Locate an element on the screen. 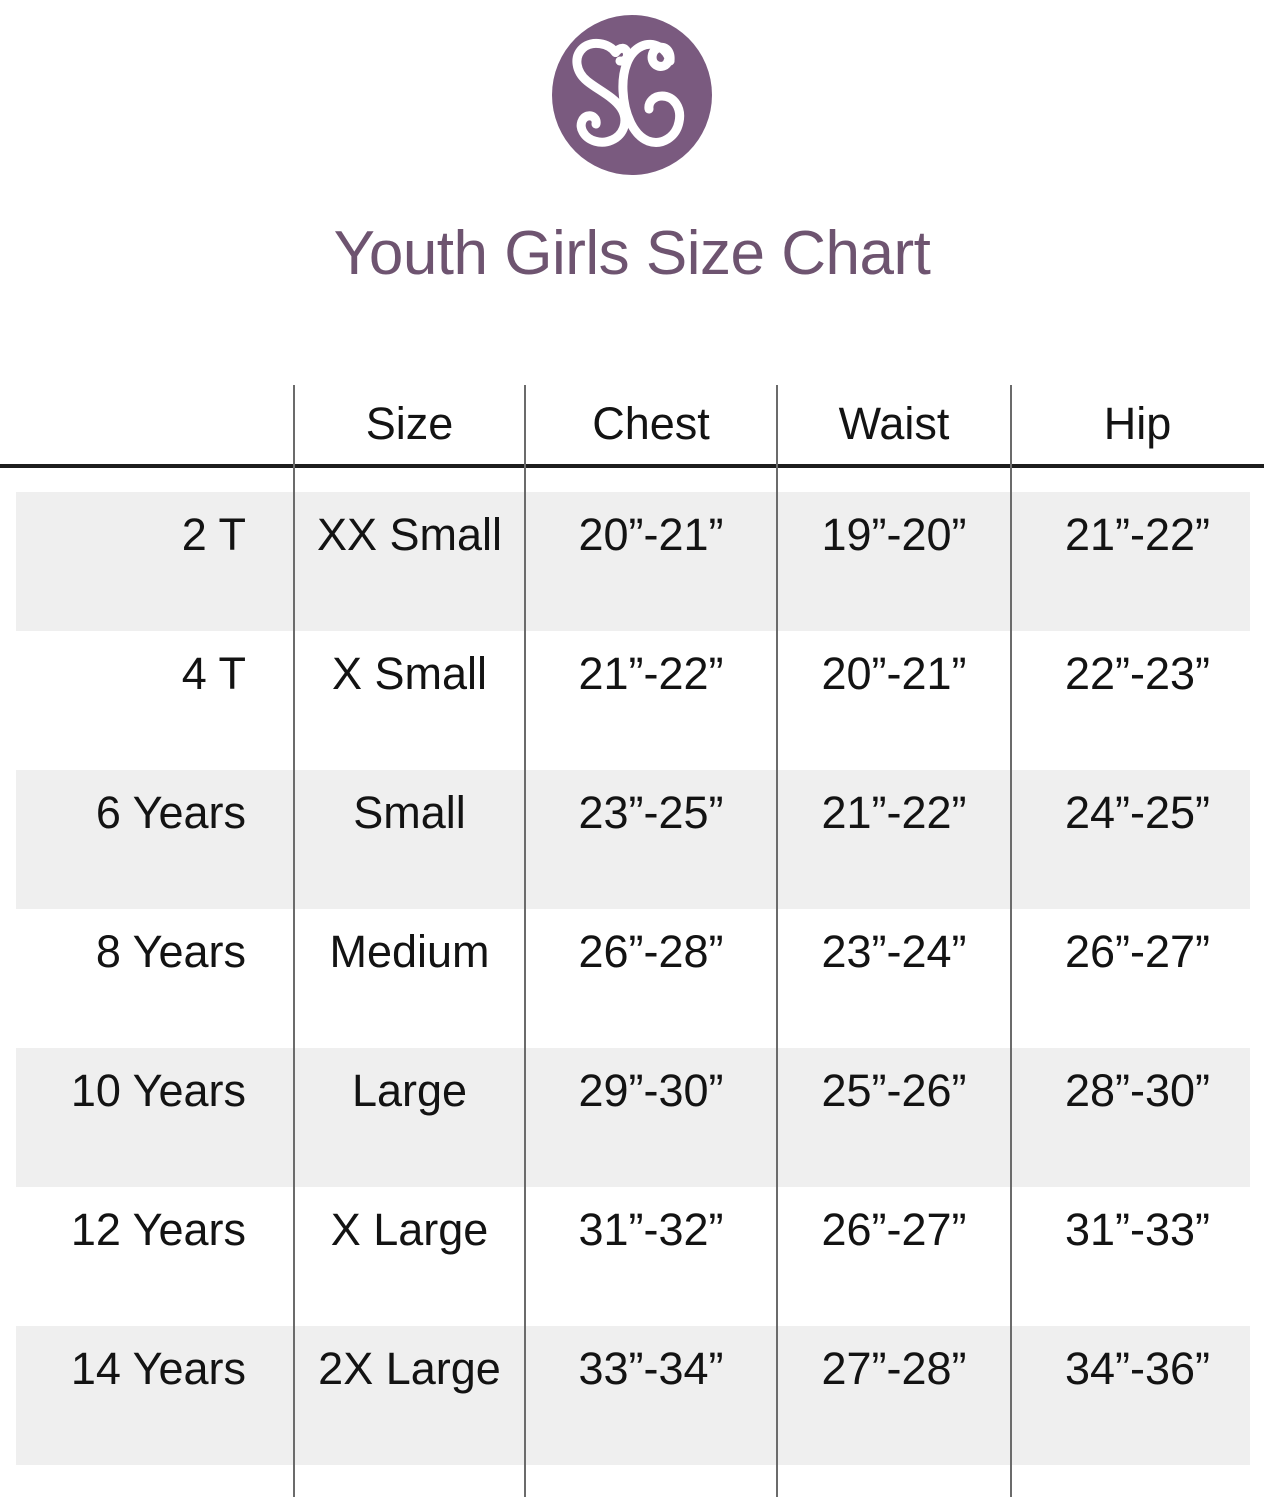 The height and width of the screenshot is (1500, 1264). cell-size: X Large is located at coordinates (409, 1229).